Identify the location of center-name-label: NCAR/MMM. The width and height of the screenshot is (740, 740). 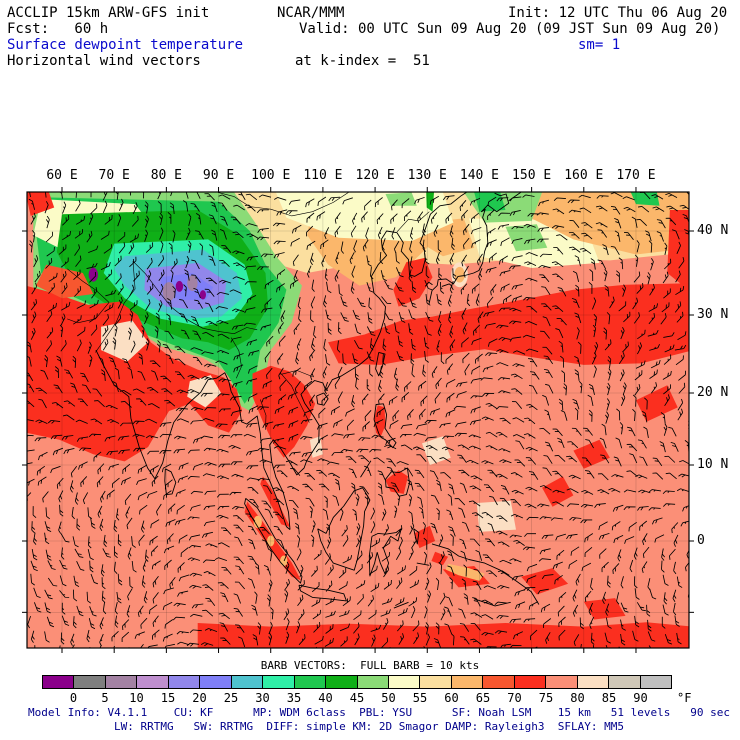
(311, 13).